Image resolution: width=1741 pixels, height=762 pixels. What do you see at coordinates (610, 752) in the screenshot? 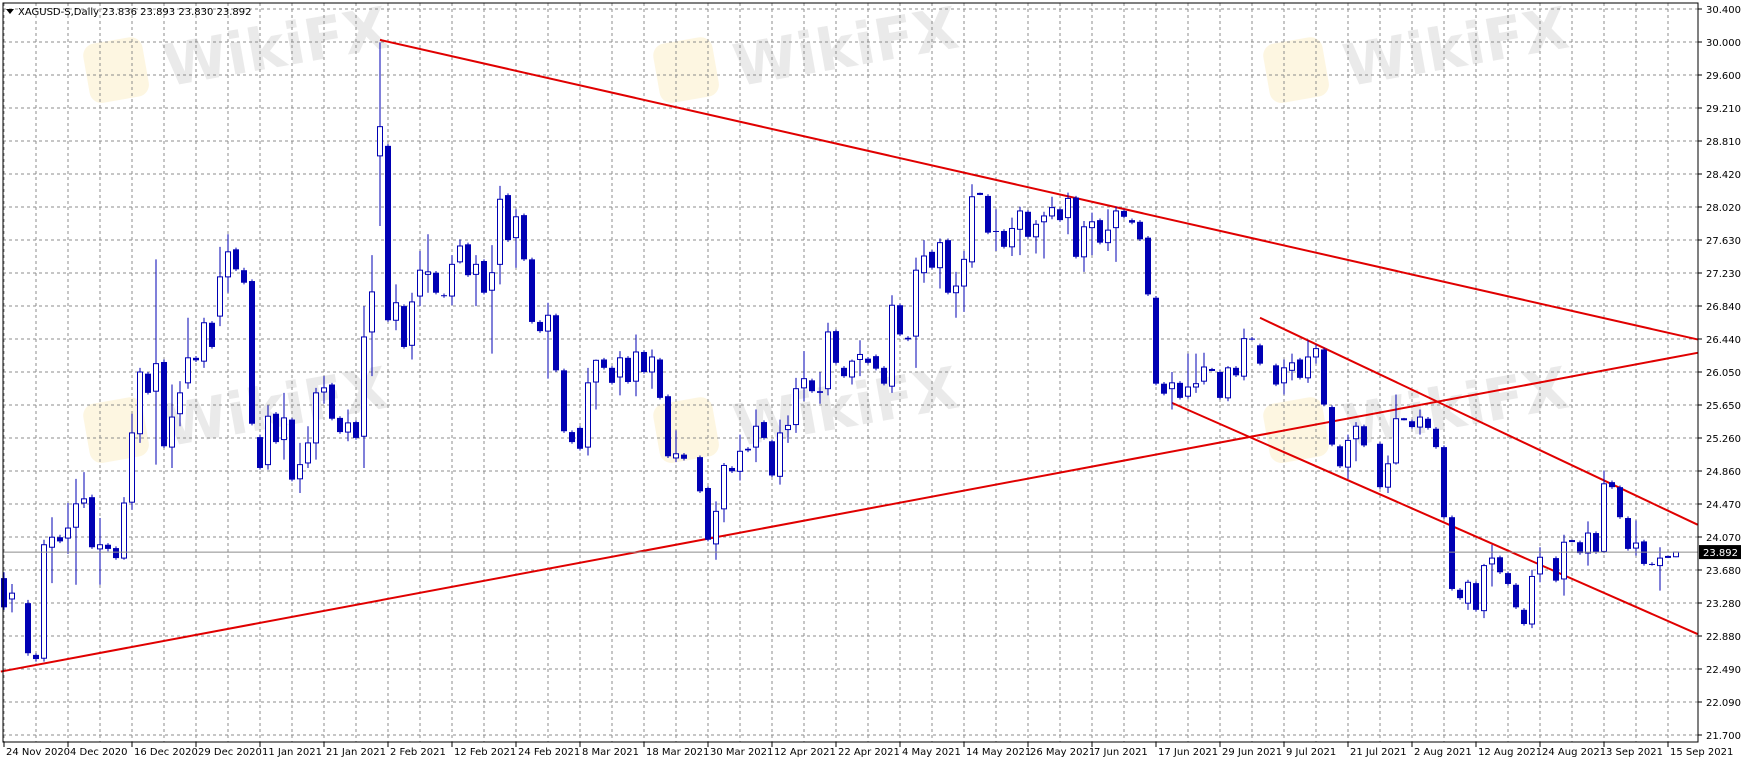
I see `x-tick-label: 8 Mar 2021` at bounding box center [610, 752].